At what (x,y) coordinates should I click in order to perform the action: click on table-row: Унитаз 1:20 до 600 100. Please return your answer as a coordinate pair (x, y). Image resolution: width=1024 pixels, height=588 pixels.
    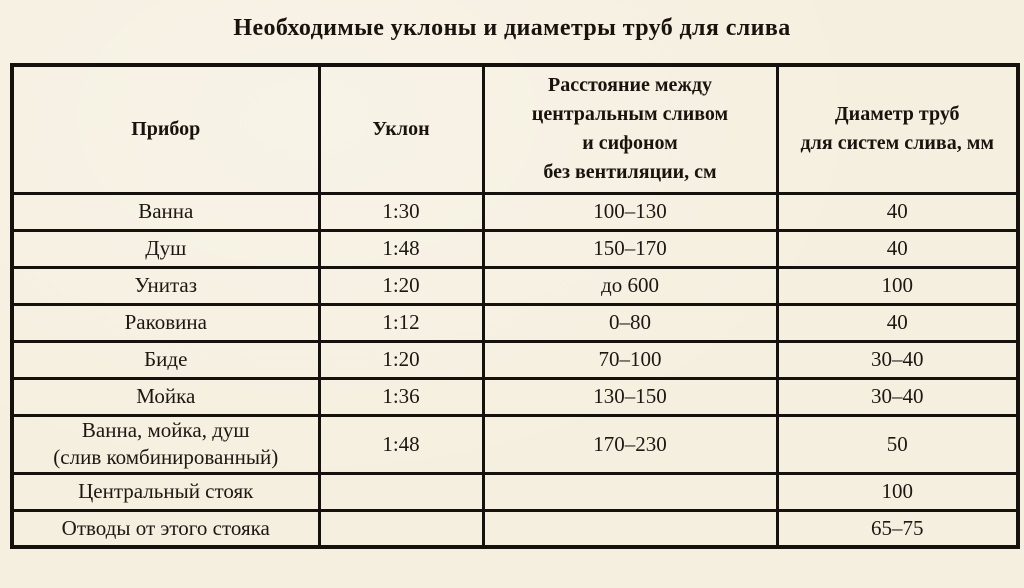
    Looking at the image, I should click on (515, 285).